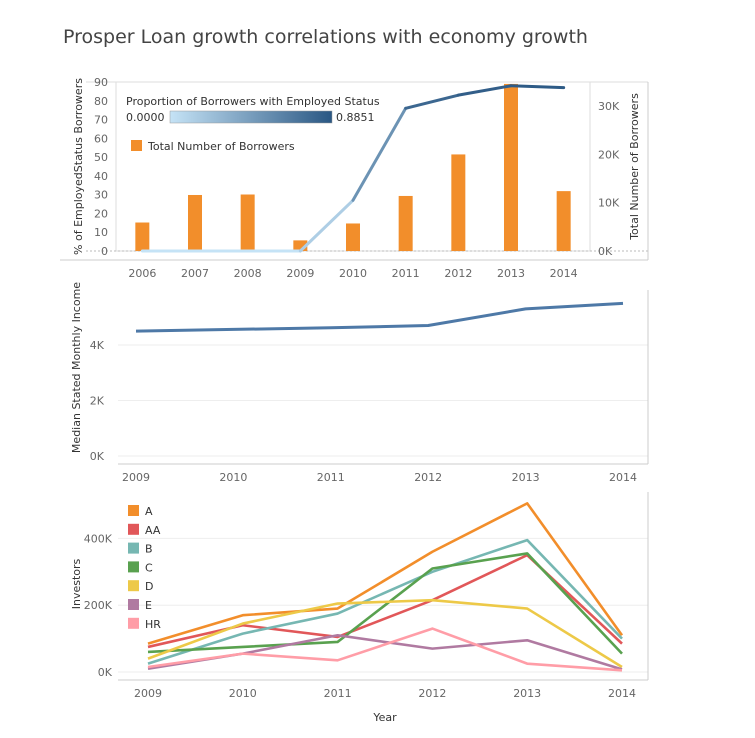 This screenshot has height=738, width=755. I want to click on chart1-left-axis-title: % of EmployedStatus Borrowers, so click(78, 166).